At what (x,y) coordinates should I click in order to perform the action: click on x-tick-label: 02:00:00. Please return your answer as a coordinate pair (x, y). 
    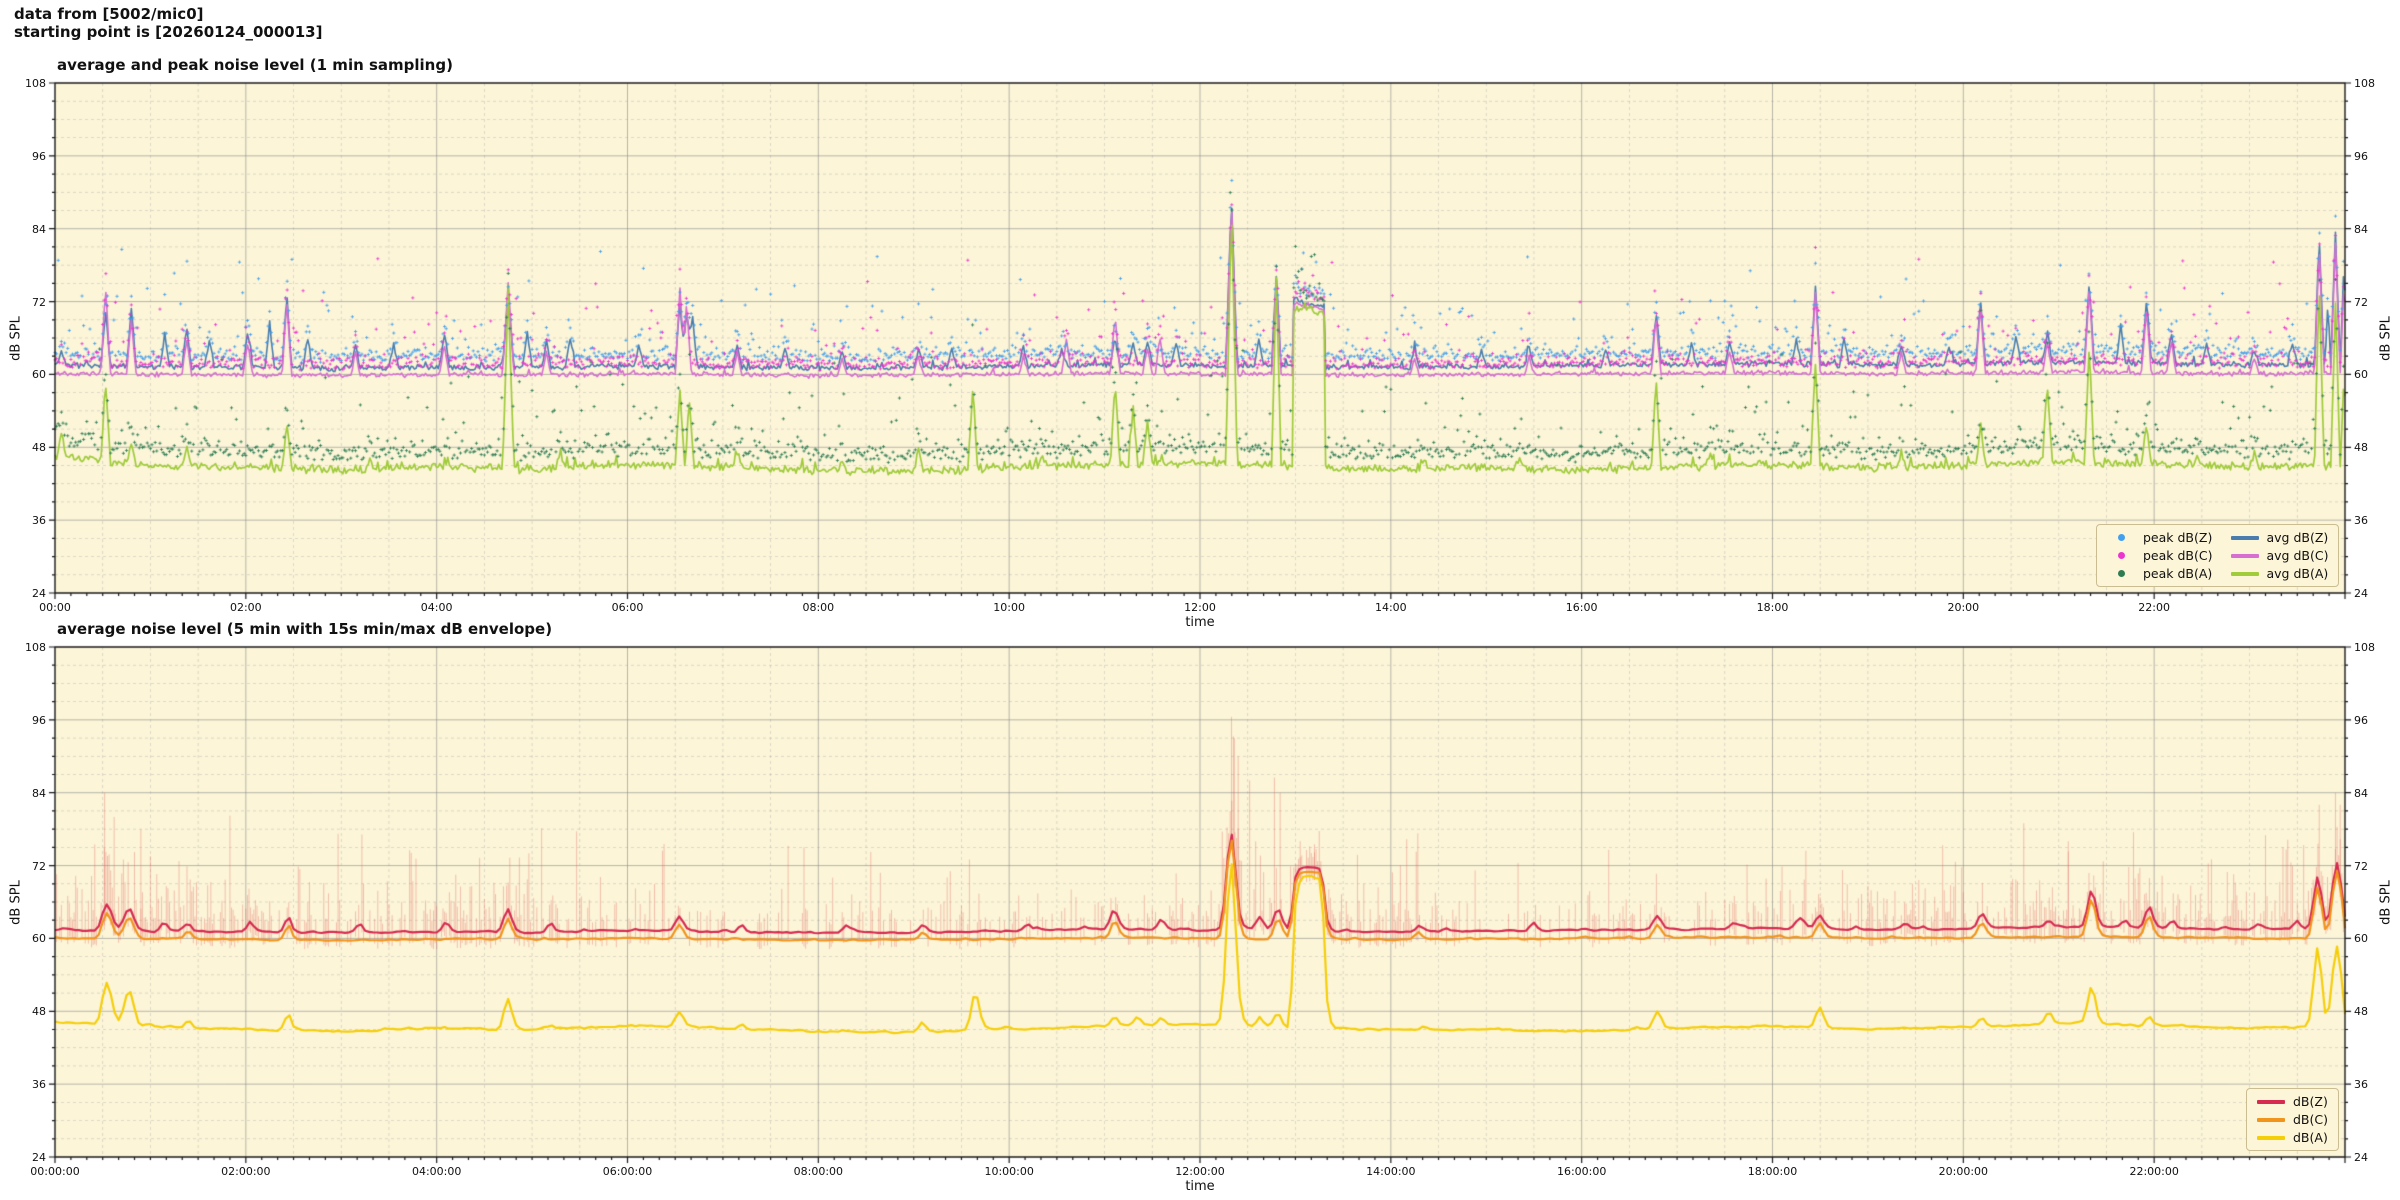
    Looking at the image, I should click on (246, 1171).